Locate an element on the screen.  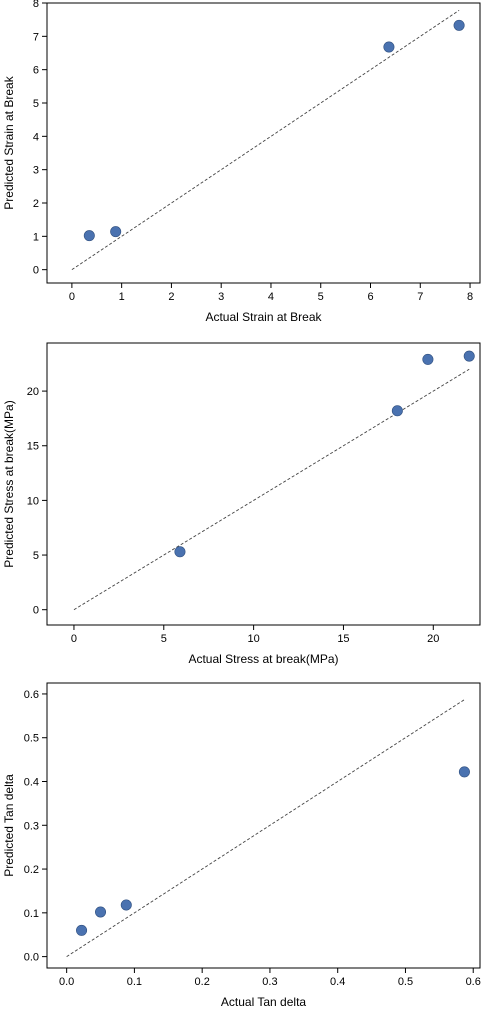
stress-y-tick-label: 20 is located at coordinates (33, 392).